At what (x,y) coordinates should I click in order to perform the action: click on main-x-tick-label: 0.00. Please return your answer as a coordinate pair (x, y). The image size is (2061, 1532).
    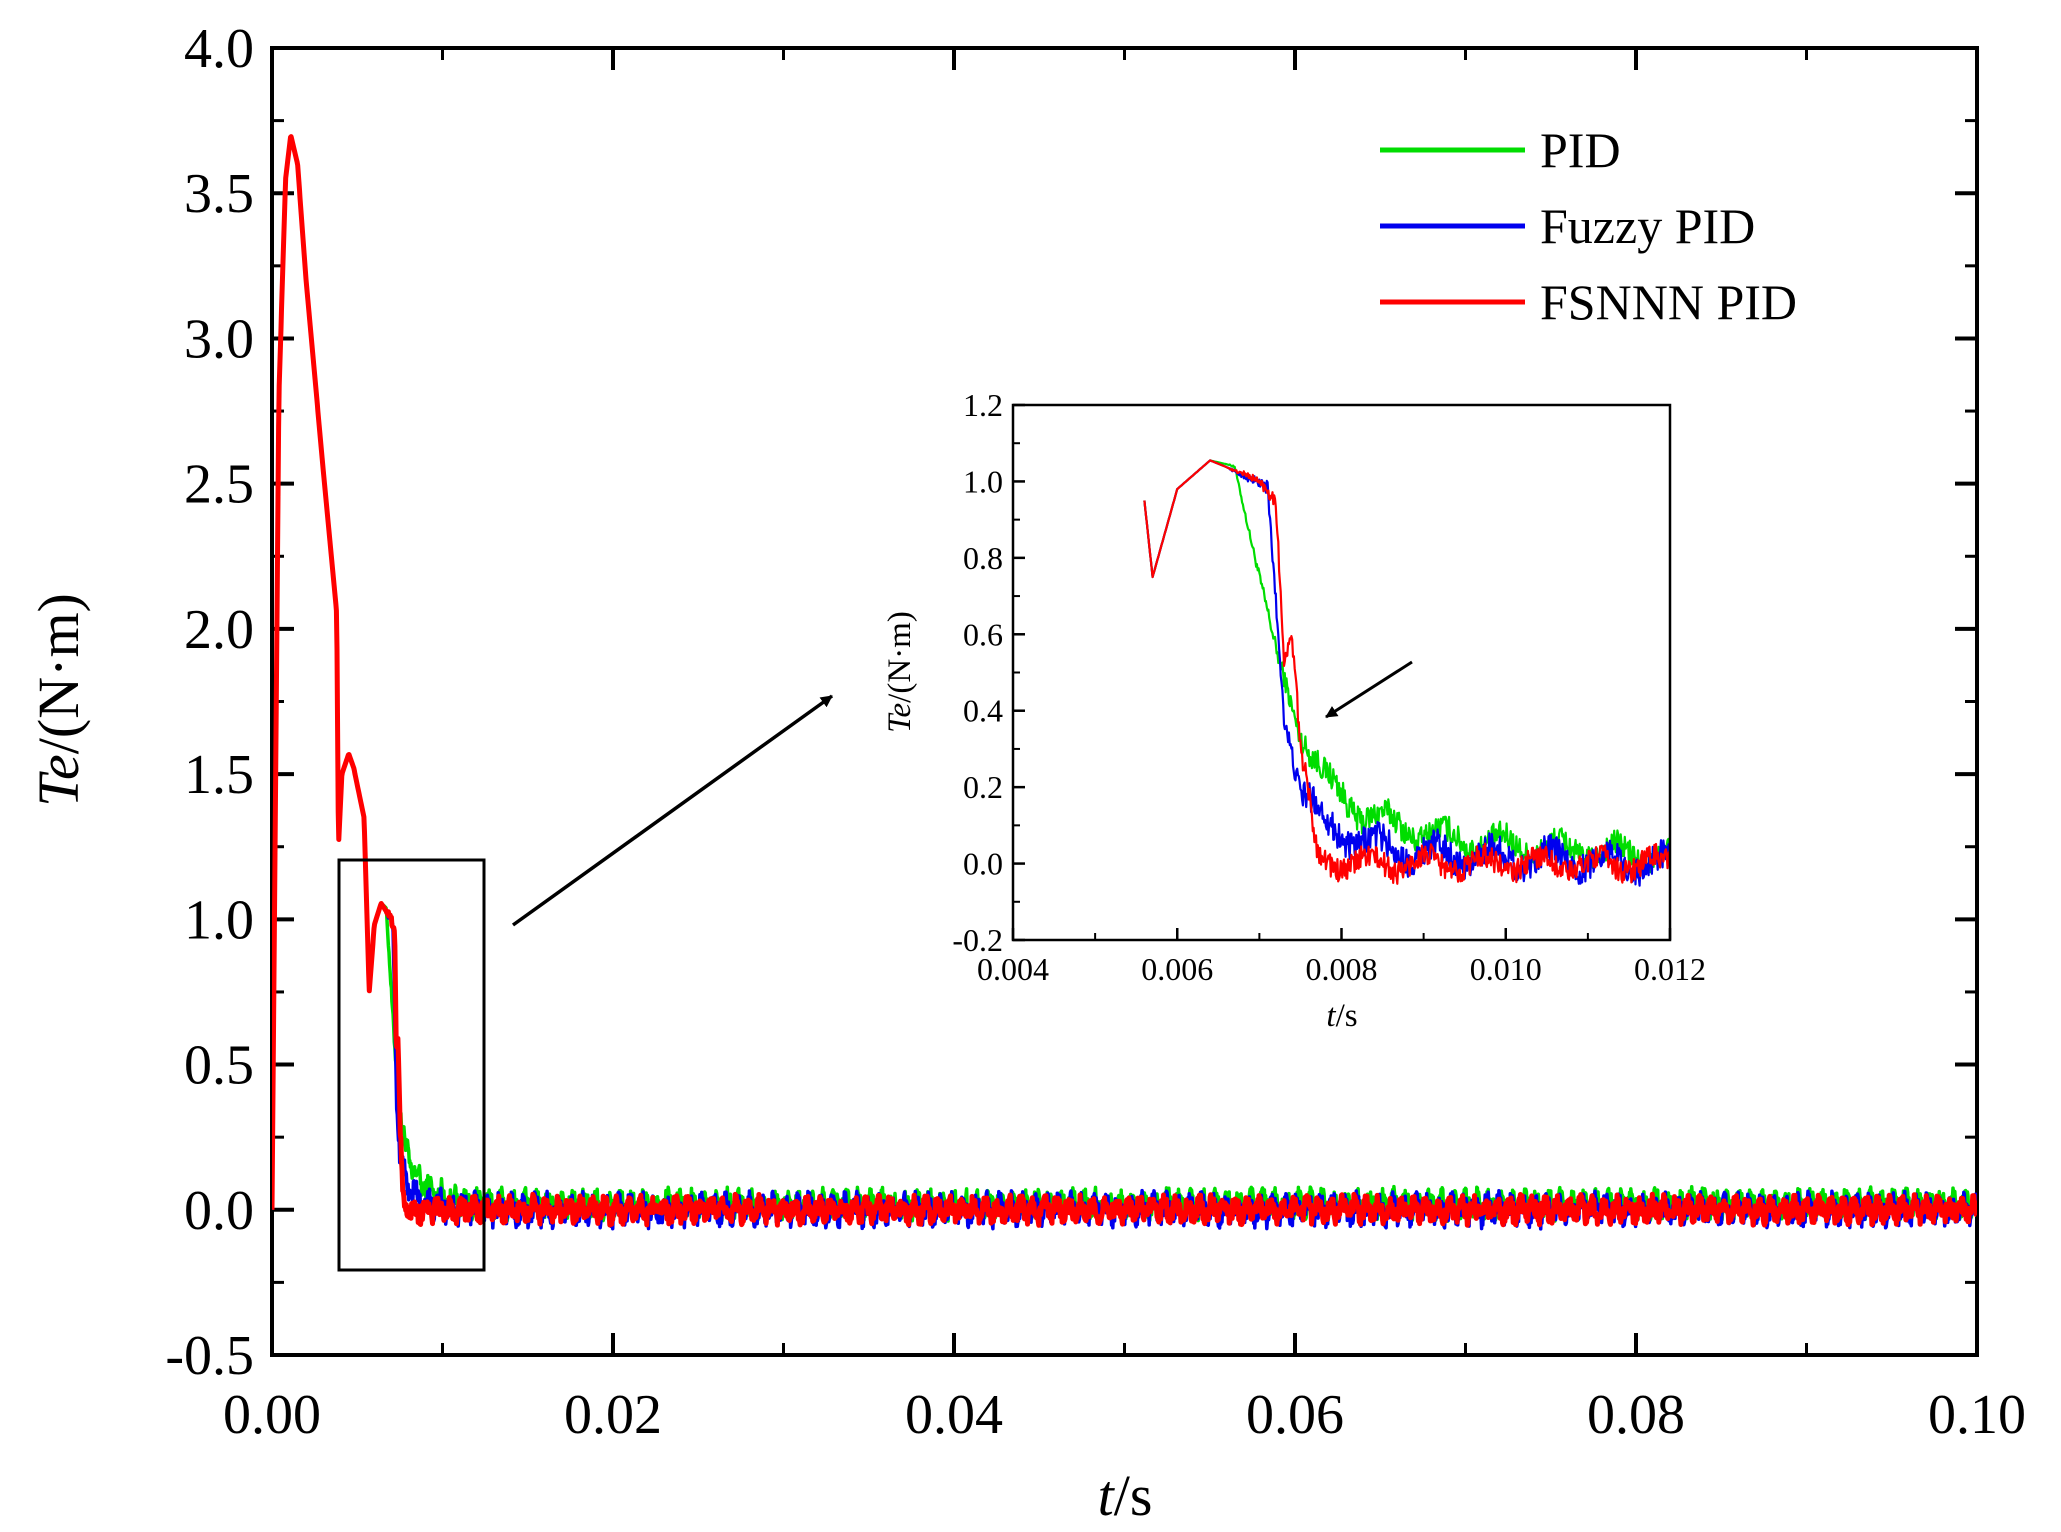
    Looking at the image, I should click on (272, 1415).